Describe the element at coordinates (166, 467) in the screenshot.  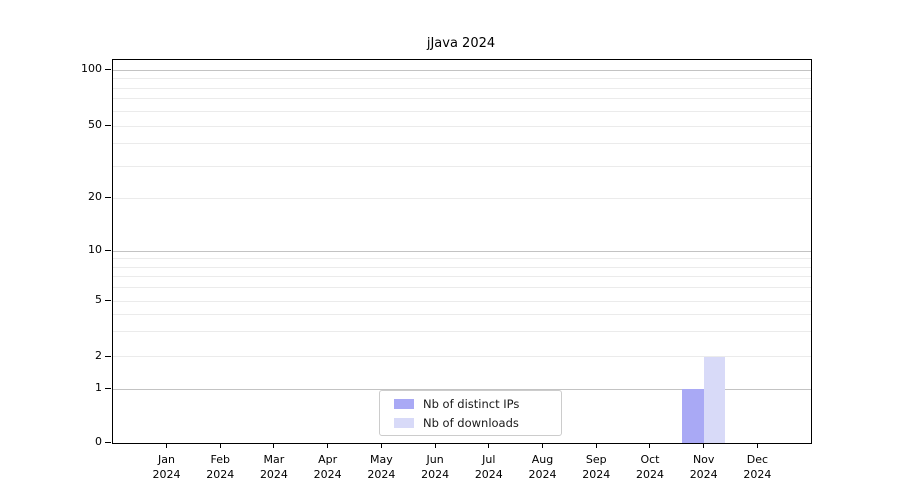
I see `x-tick-label: Jan 2024` at that location.